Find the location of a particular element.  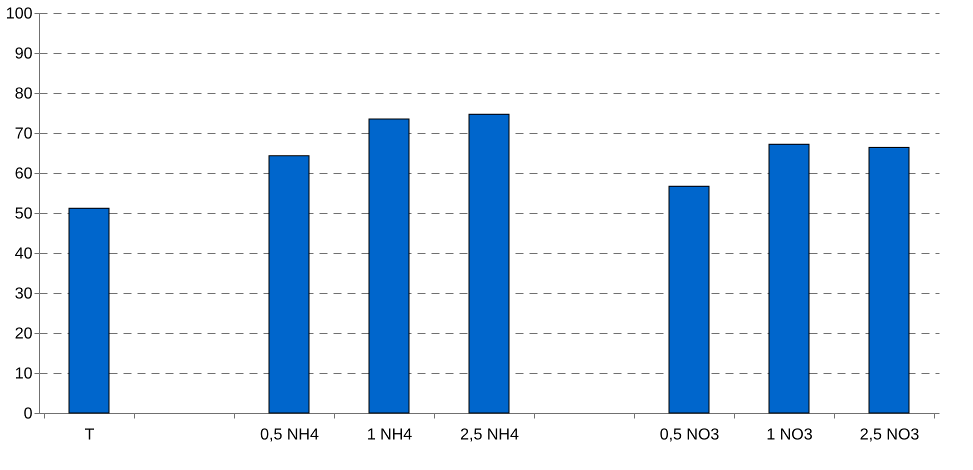

y-tick-label: 60 is located at coordinates (23, 174).